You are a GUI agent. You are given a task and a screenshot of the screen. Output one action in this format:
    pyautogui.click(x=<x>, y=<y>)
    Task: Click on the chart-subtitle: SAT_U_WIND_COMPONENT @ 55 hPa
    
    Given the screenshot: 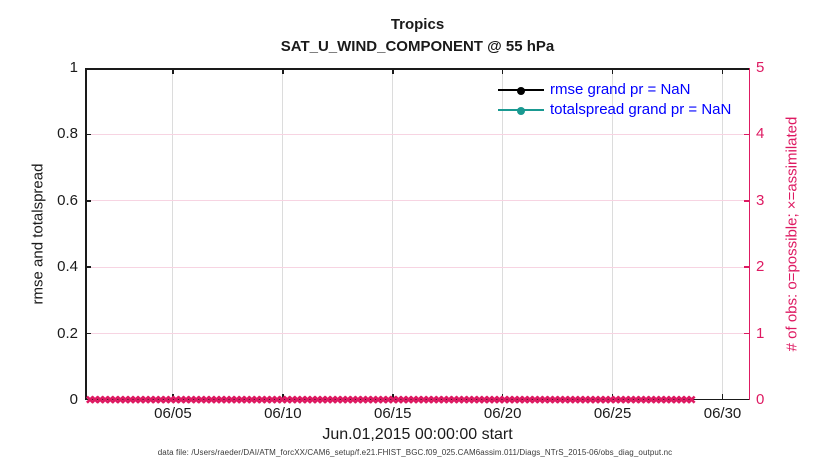 What is the action you would take?
    pyautogui.click(x=417, y=46)
    